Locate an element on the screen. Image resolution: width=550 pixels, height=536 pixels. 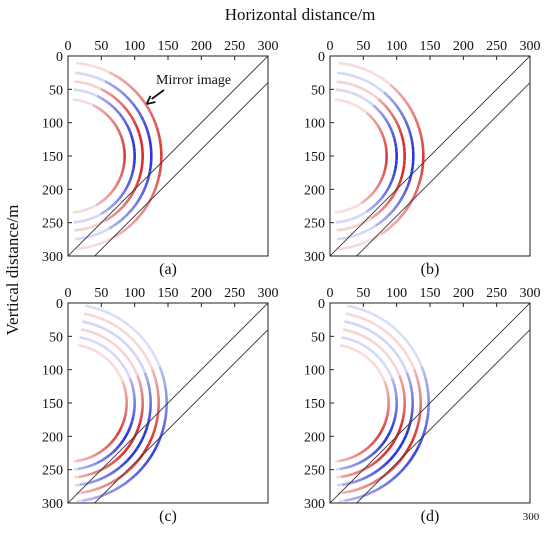
y-tick-label: 150 is located at coordinates (52, 404).